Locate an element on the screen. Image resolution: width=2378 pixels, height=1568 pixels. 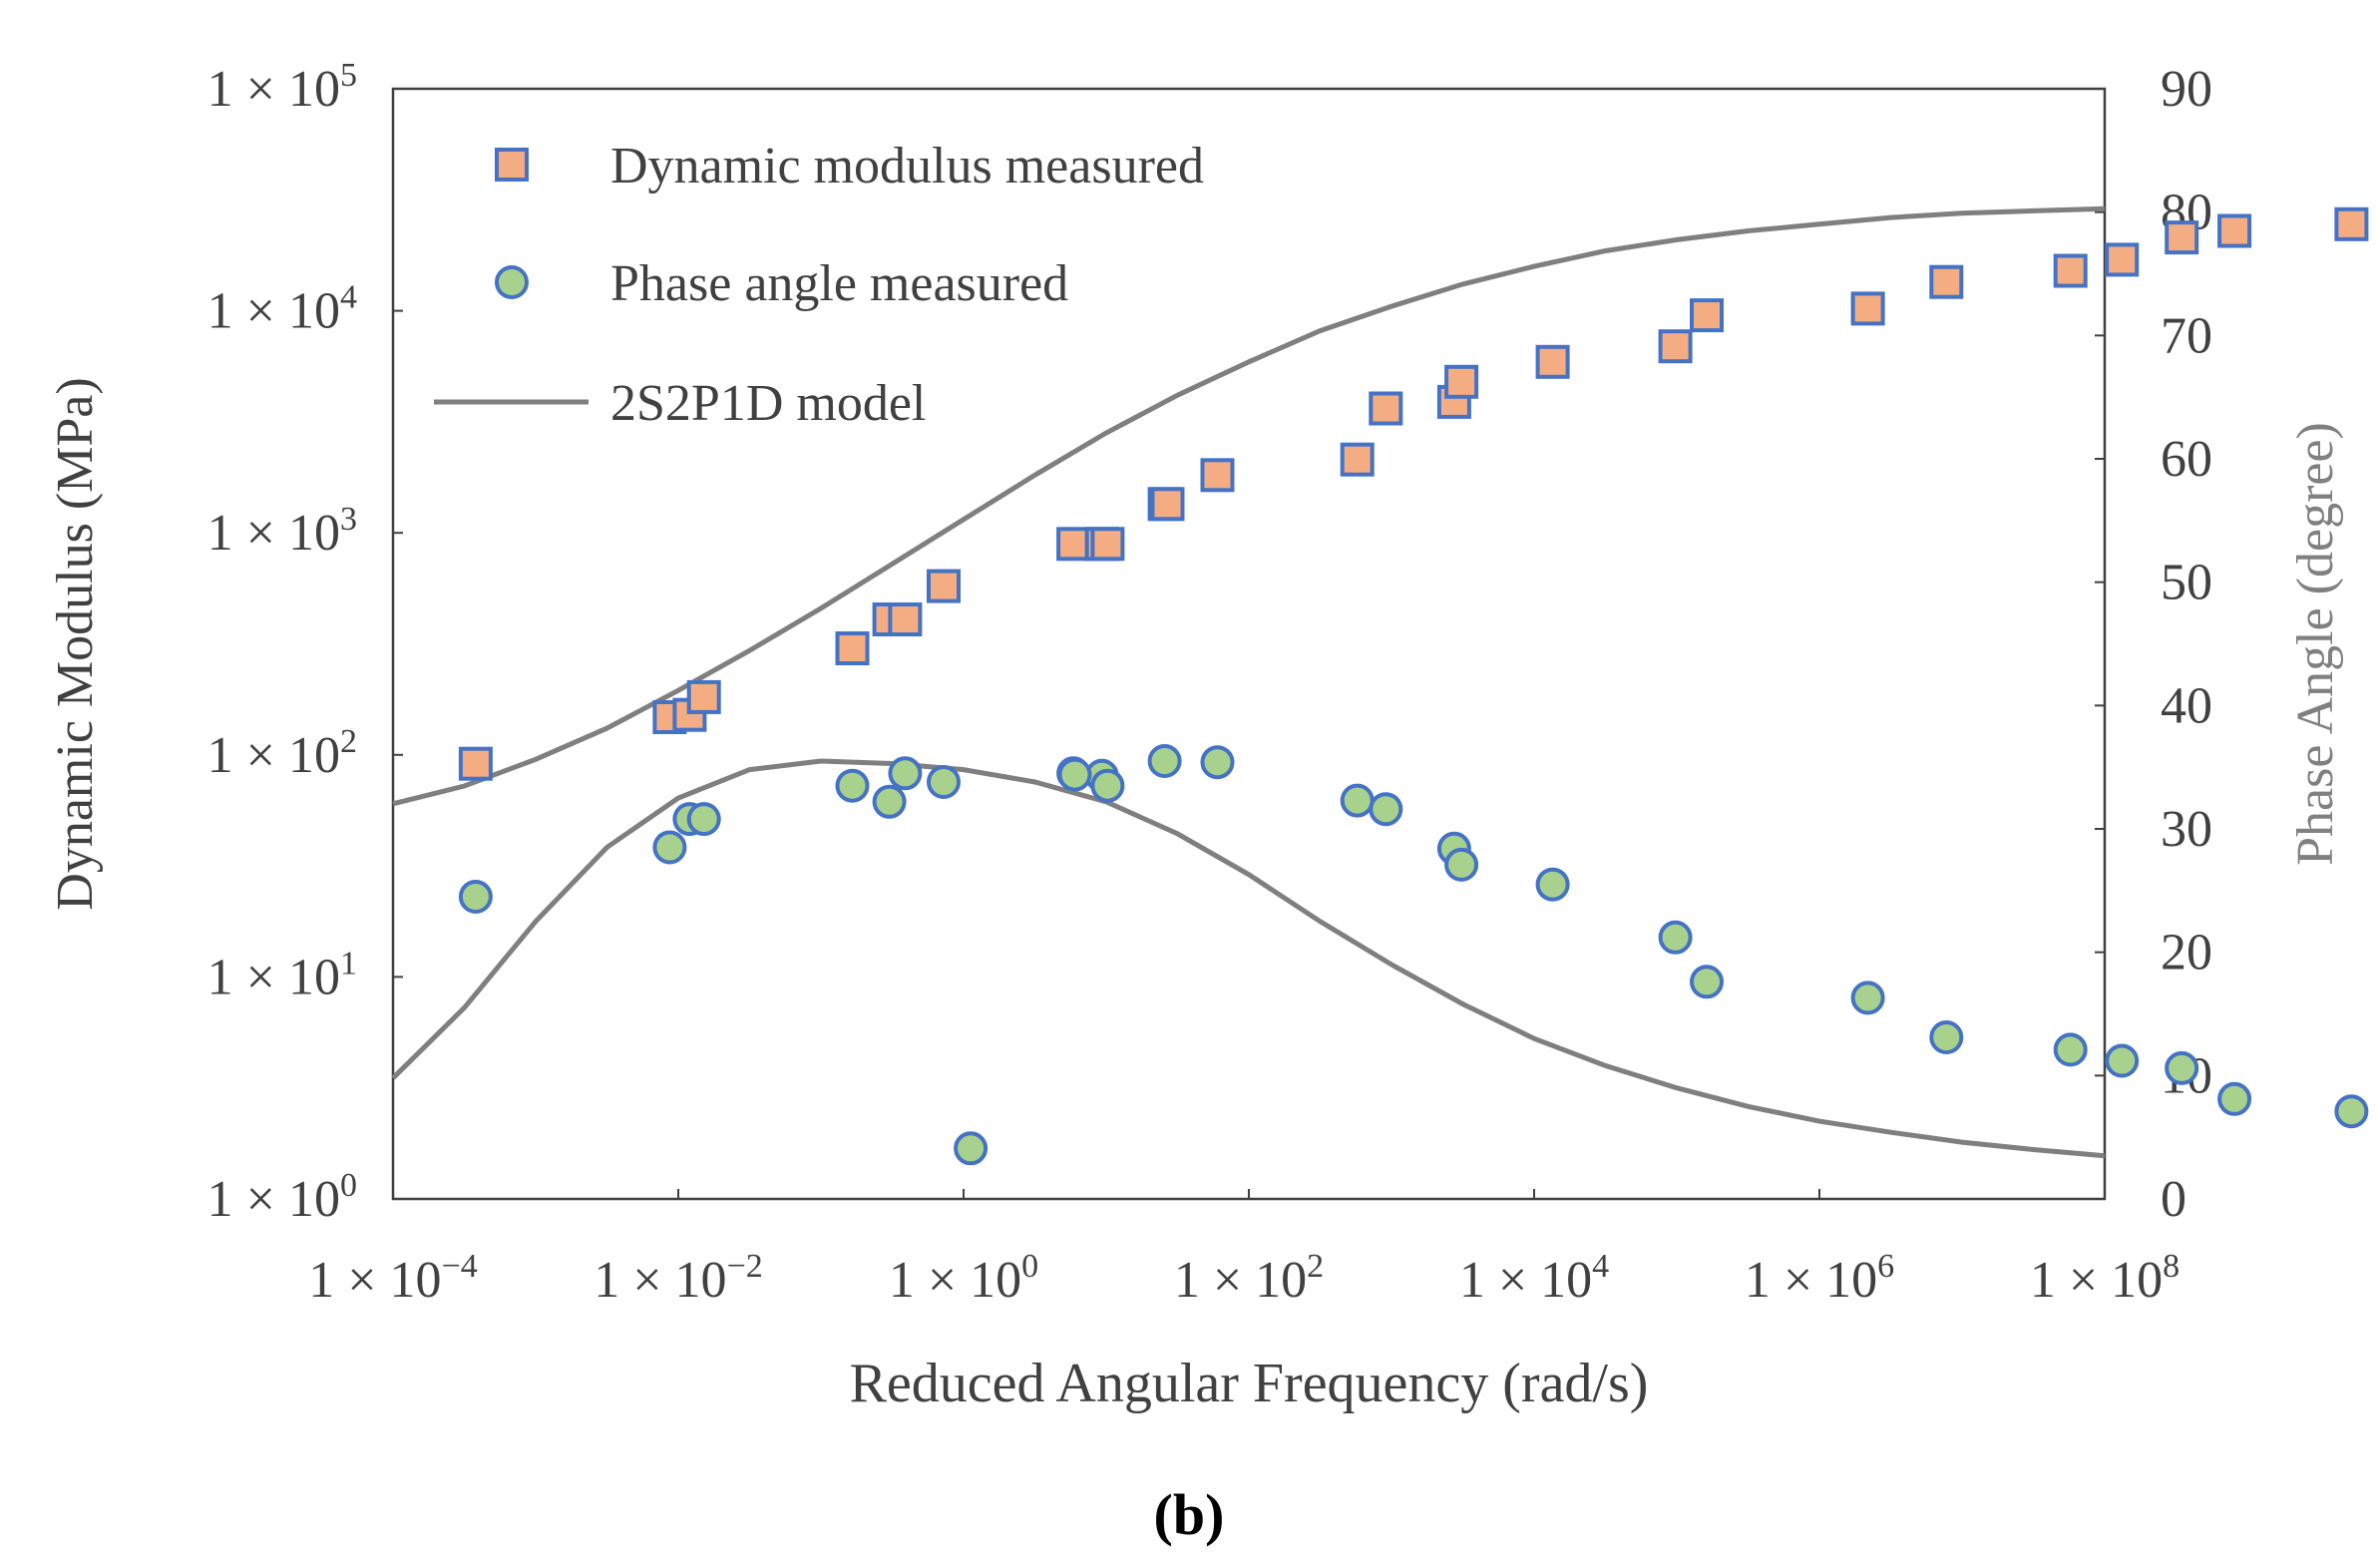
right-y-tick-label: 60 is located at coordinates (2186, 460).